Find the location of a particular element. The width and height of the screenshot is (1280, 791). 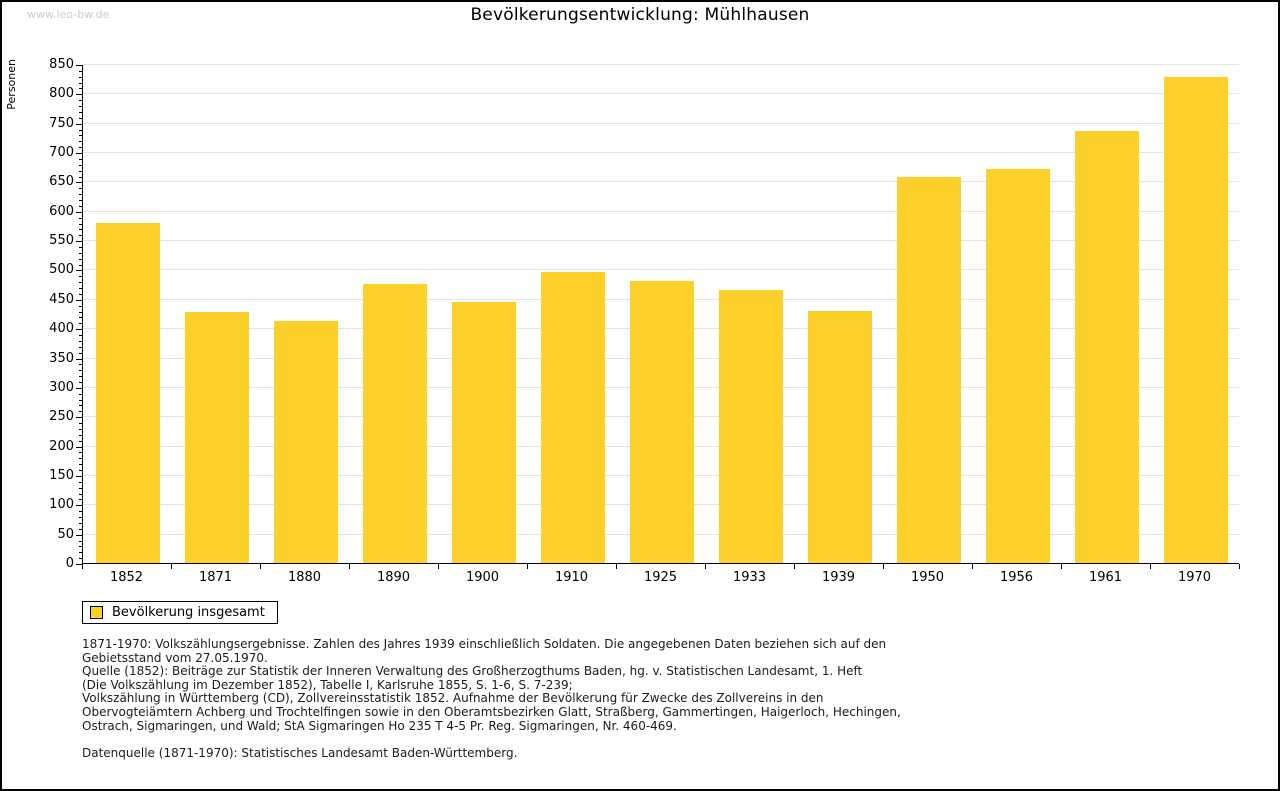

bar-1910 is located at coordinates (572, 417).